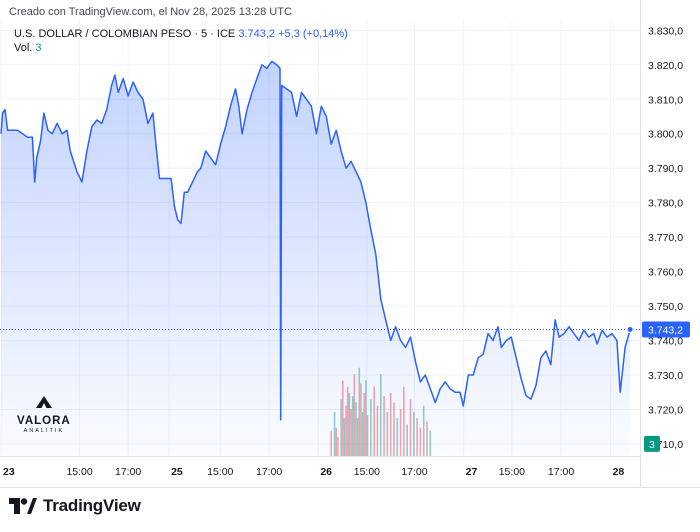 The image size is (700, 532). Describe the element at coordinates (665, 135) in the screenshot. I see `y-tick-label: 3.800,0` at that location.